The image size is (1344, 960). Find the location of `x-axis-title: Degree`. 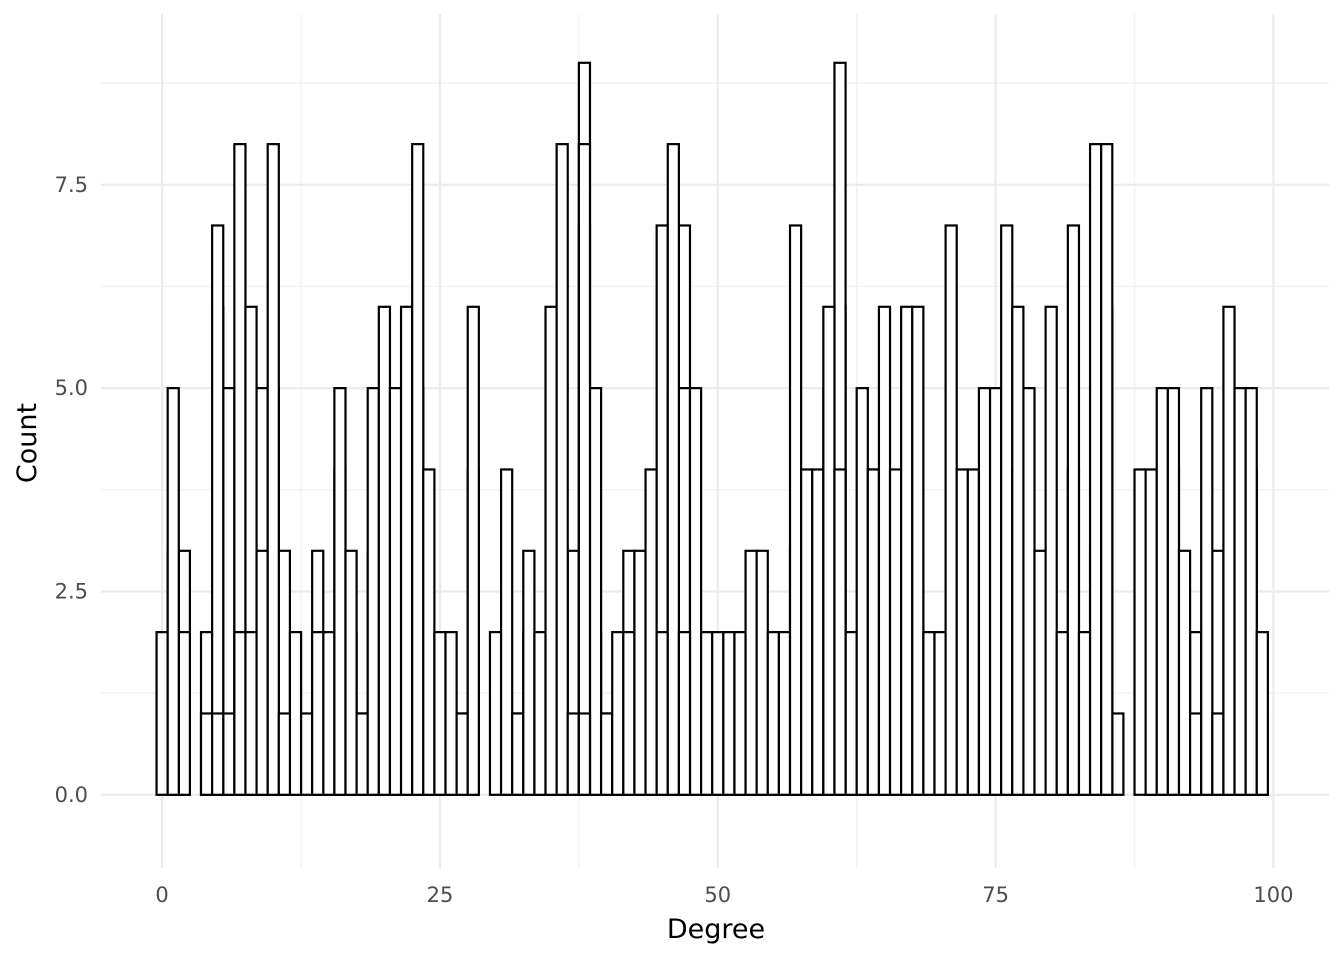

x-axis-title: Degree is located at coordinates (716, 929).